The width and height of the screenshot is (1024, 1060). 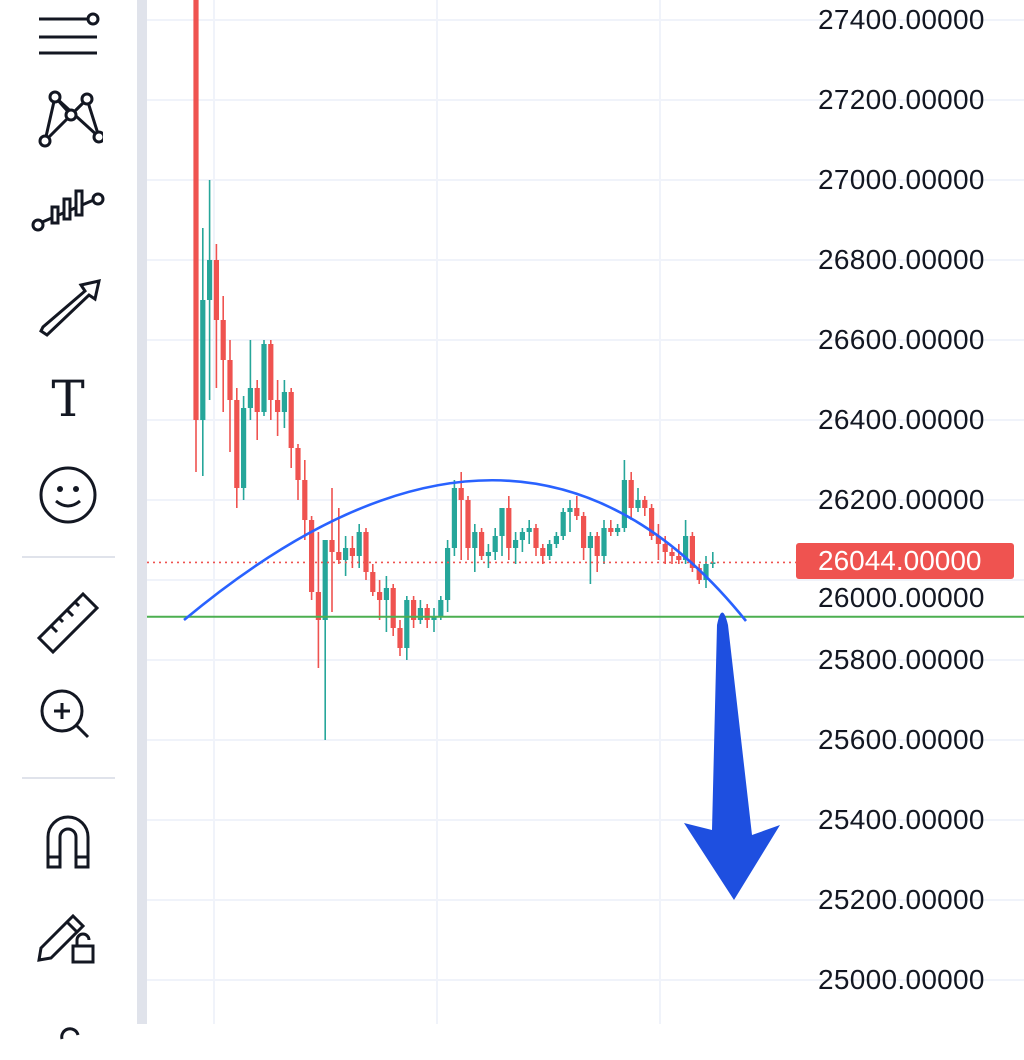 What do you see at coordinates (68, 778) in the screenshot?
I see `toolbar-divider` at bounding box center [68, 778].